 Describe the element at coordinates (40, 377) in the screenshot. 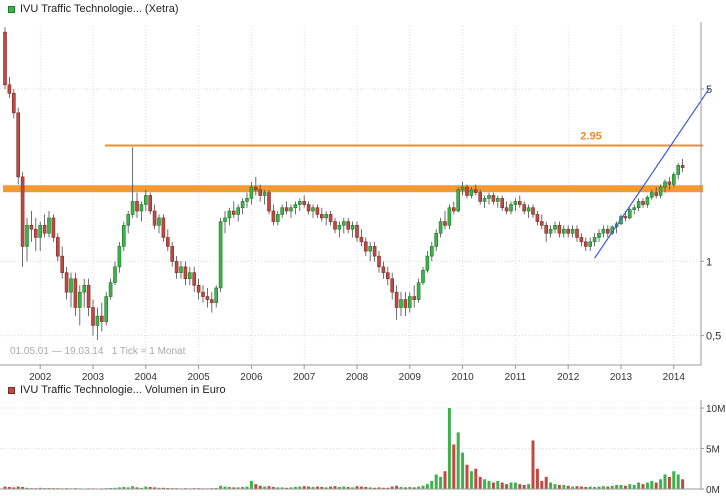

I see `year-label: 2002` at that location.